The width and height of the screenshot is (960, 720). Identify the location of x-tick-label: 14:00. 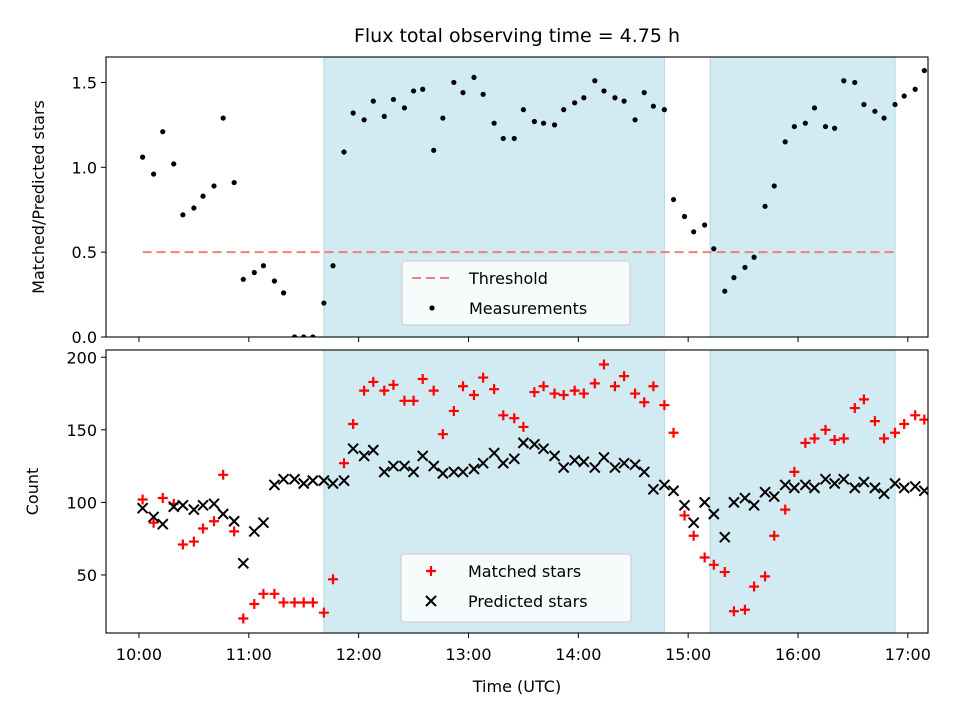
(578, 654).